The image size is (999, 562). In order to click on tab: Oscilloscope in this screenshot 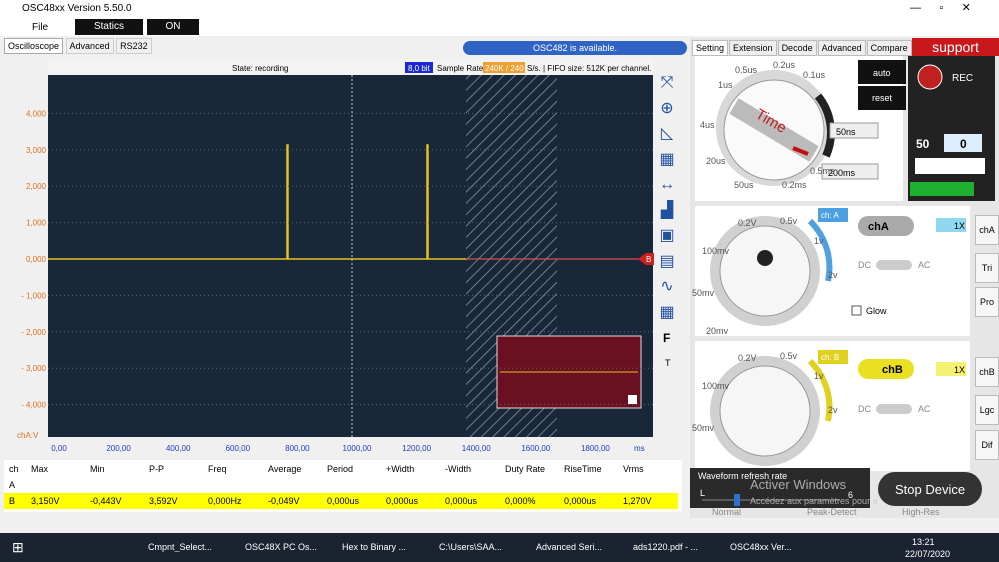, I will do `click(34, 46)`.